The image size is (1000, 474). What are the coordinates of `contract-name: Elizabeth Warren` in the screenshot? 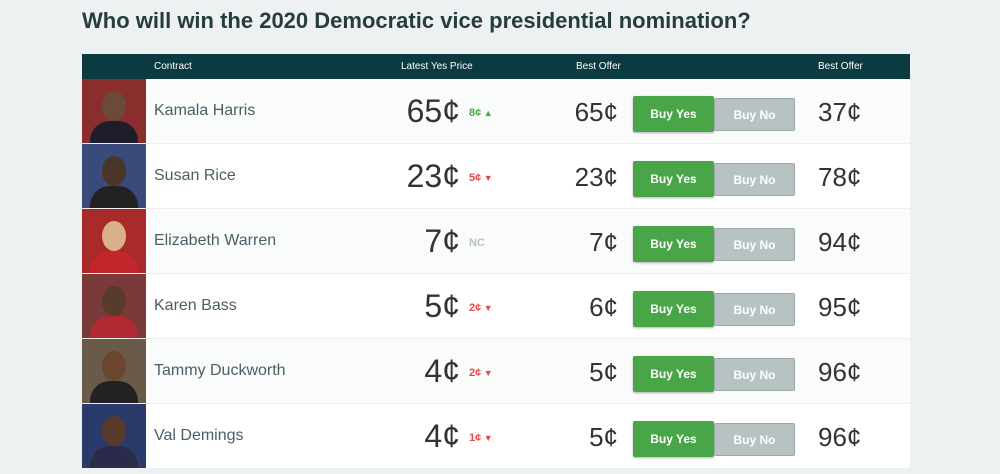 It's located at (215, 240).